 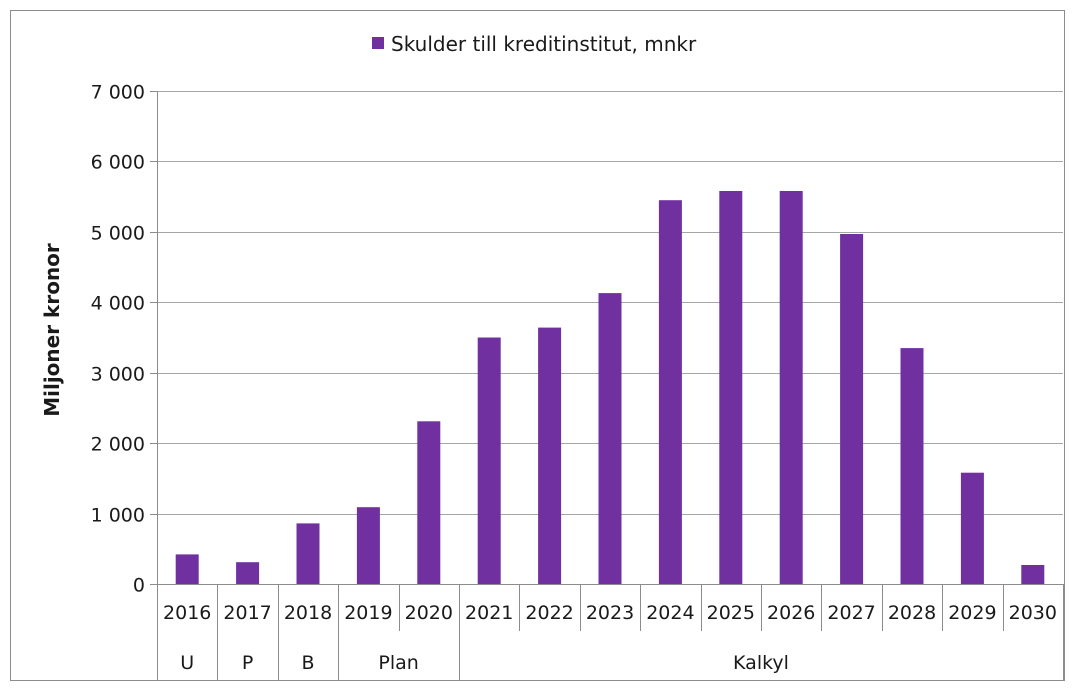 What do you see at coordinates (308, 613) in the screenshot?
I see `x-tick-label: 2018` at bounding box center [308, 613].